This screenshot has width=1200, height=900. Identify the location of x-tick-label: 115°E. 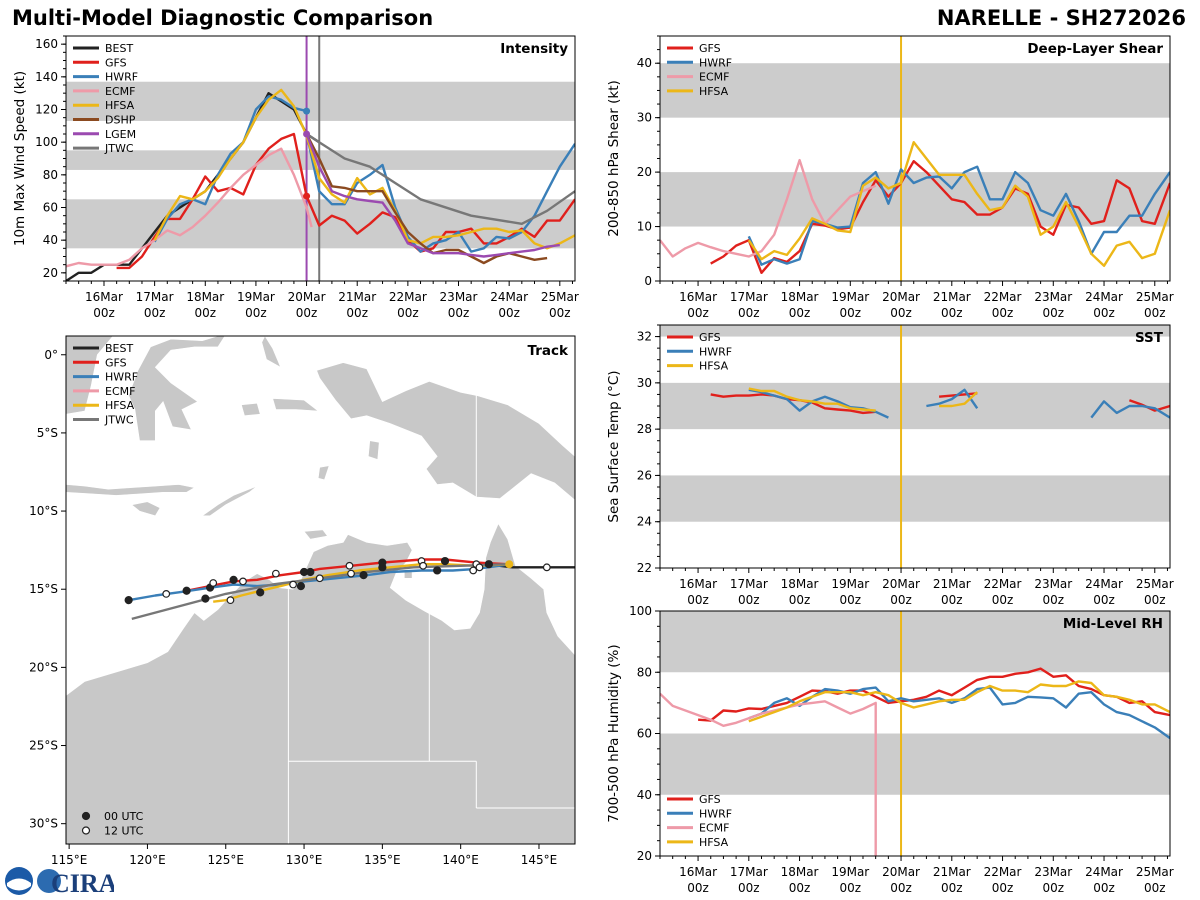
(69, 860).